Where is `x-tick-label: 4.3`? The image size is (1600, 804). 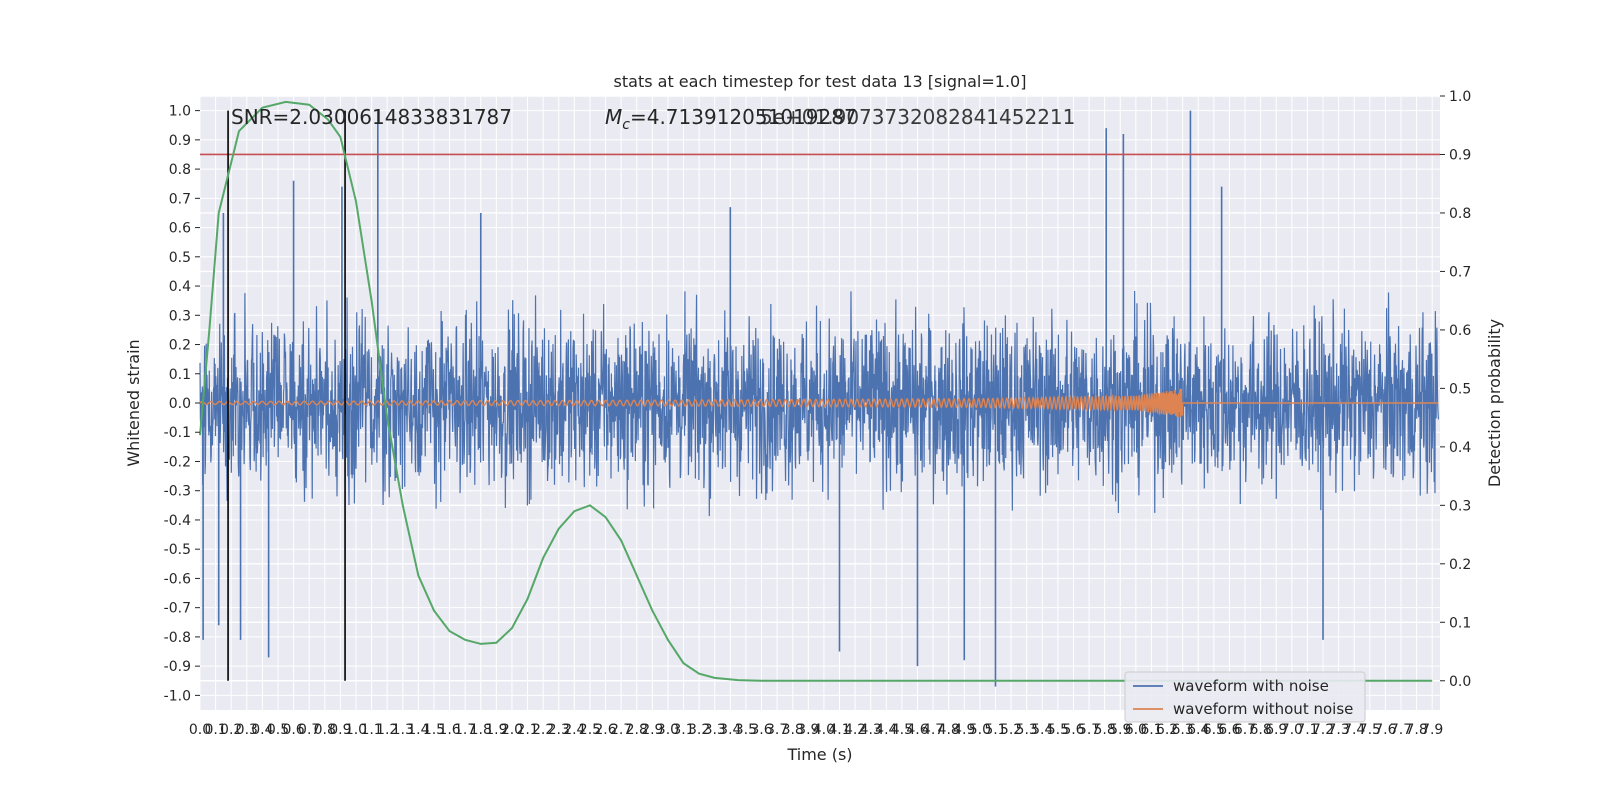
x-tick-label: 4.3 is located at coordinates (871, 730).